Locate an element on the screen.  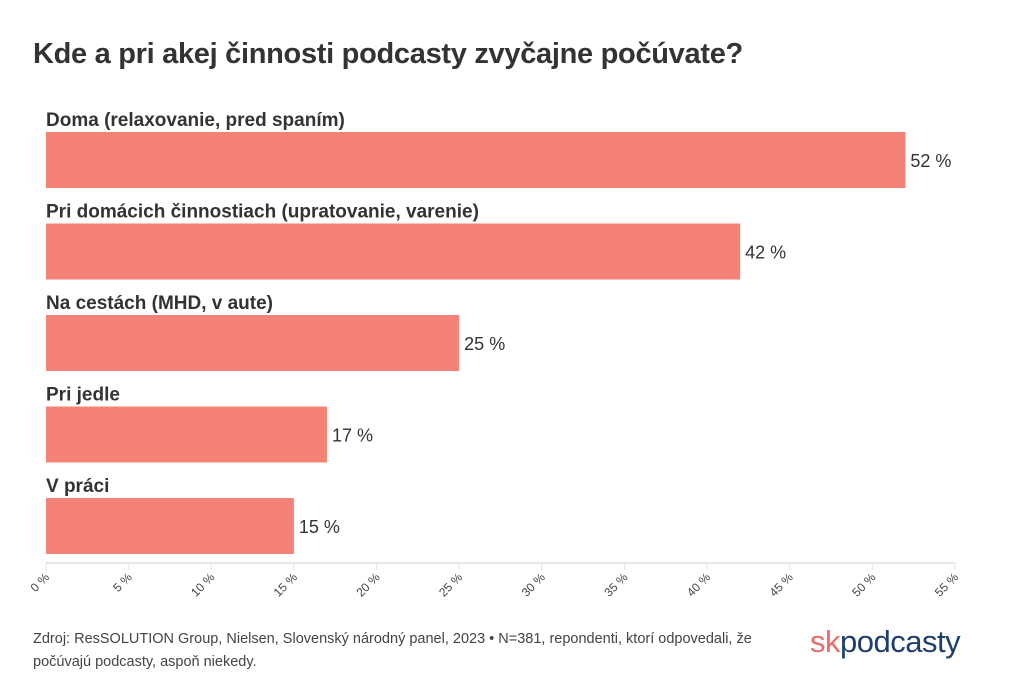
category-label: V práci is located at coordinates (77, 486).